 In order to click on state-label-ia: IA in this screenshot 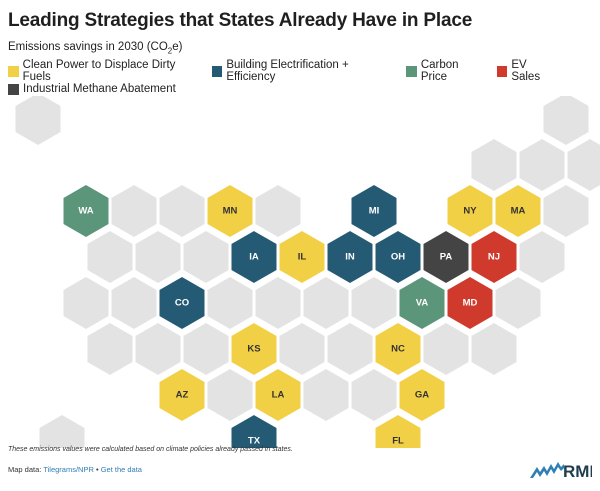, I will do `click(254, 257)`.